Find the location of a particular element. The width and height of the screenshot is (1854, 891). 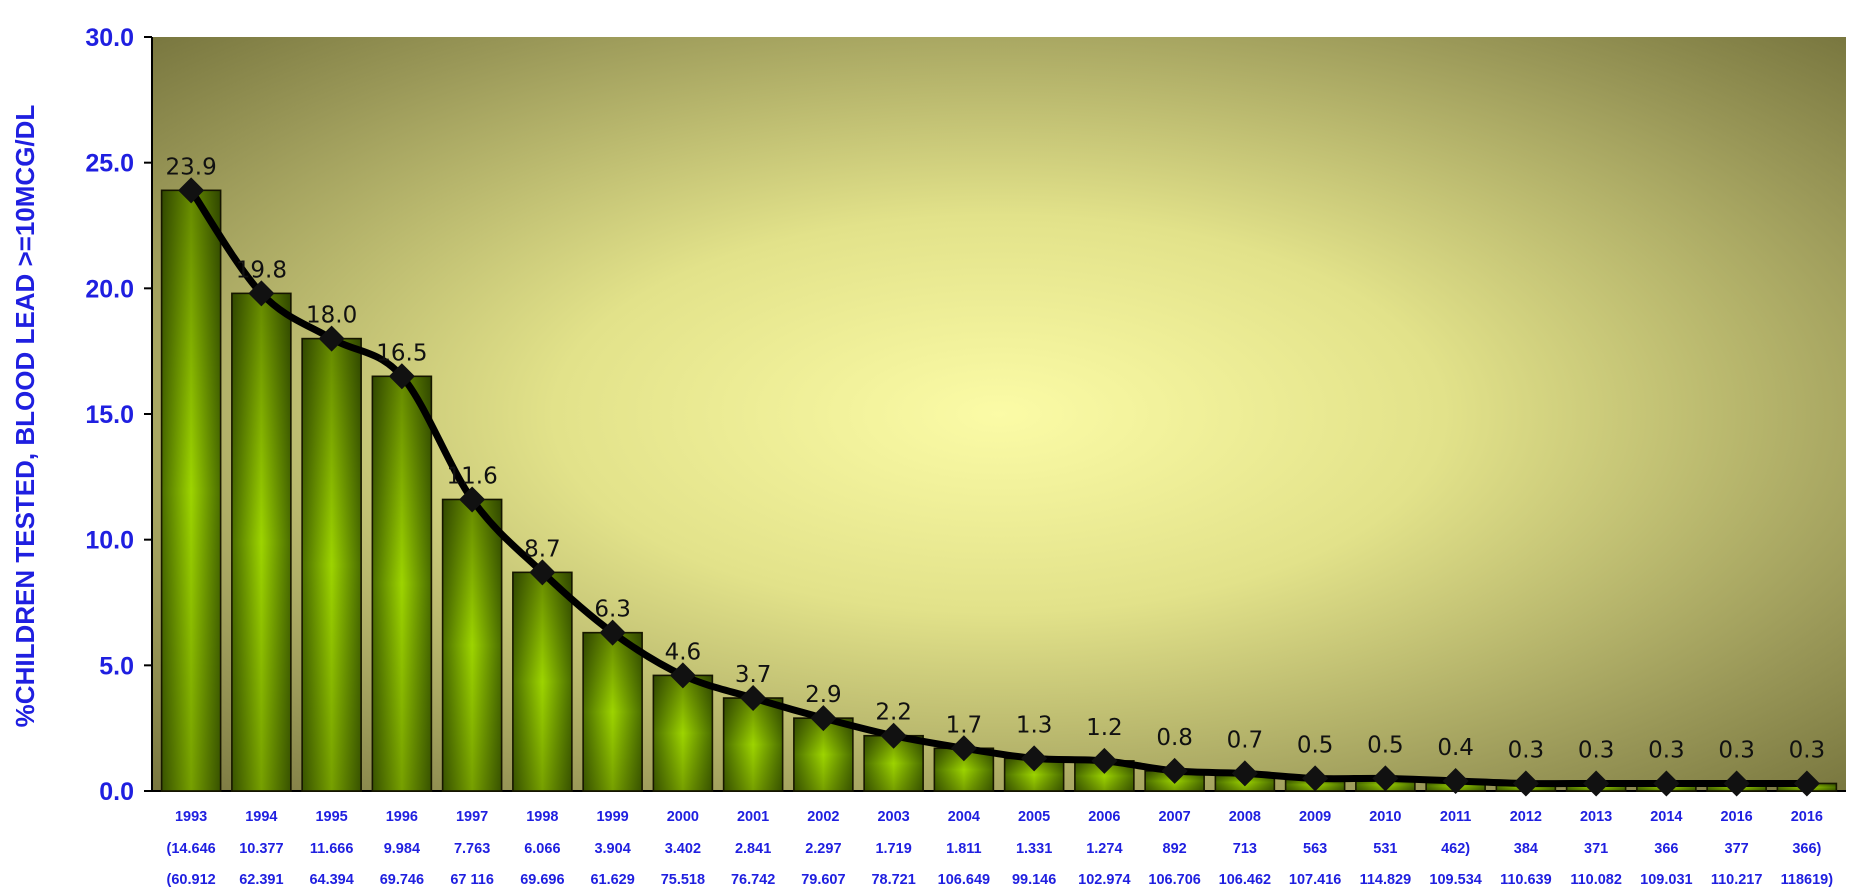

y-tick-label: 25.0 is located at coordinates (109, 164).